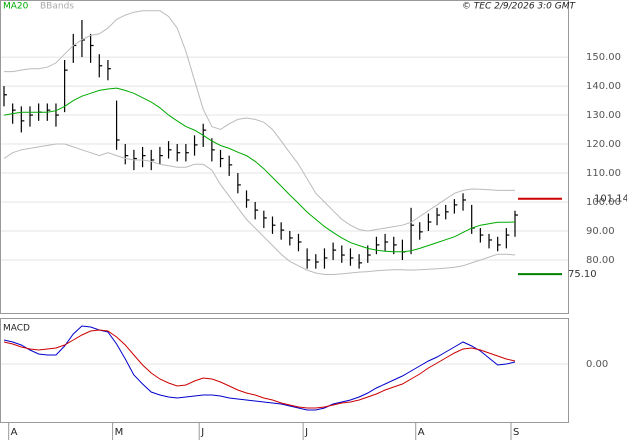 The width and height of the screenshot is (627, 440). What do you see at coordinates (57, 7) in the screenshot?
I see `legend-bbands: BBands` at bounding box center [57, 7].